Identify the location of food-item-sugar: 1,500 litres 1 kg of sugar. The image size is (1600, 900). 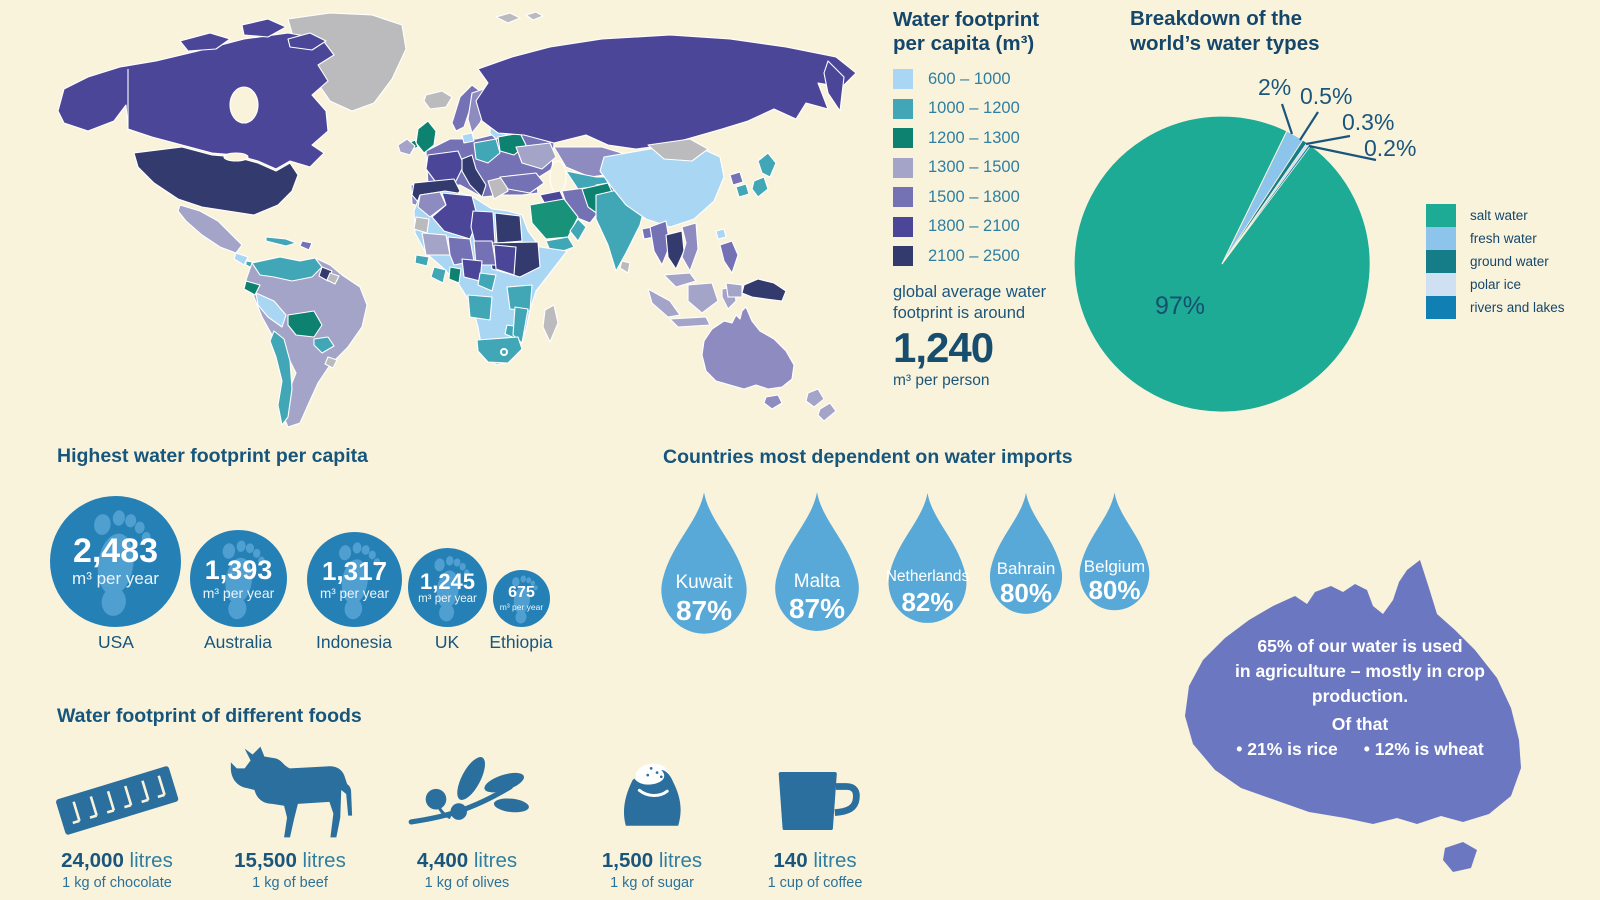
(652, 806).